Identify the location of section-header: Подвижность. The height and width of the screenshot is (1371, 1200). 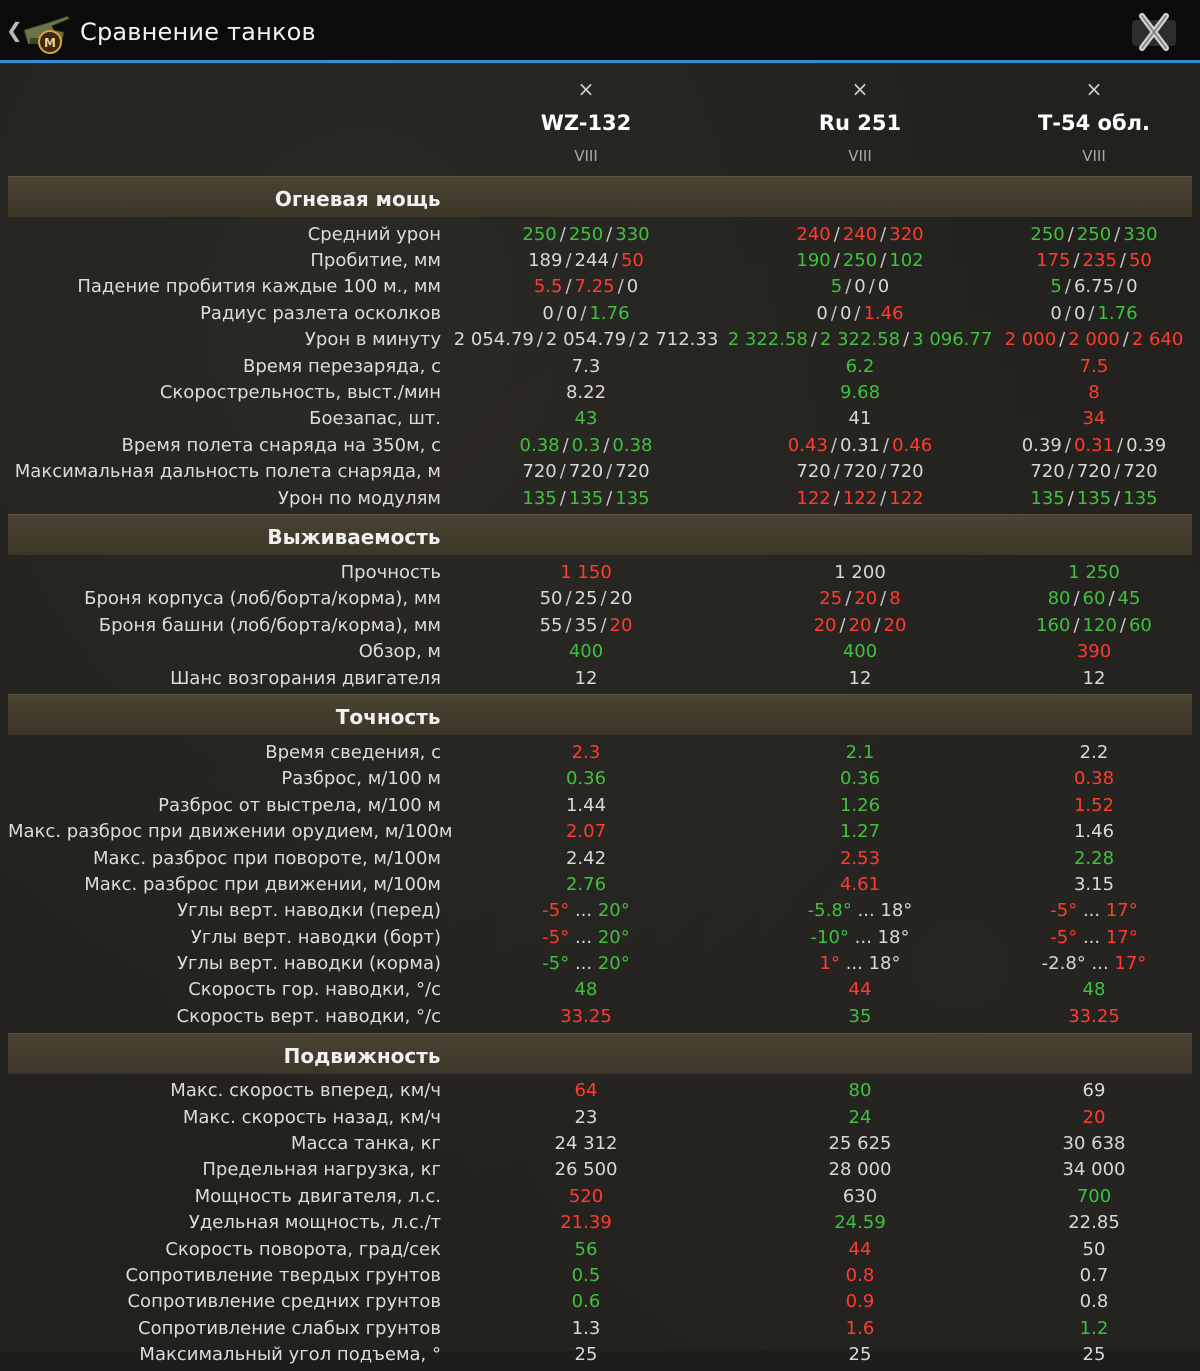
(600, 1053).